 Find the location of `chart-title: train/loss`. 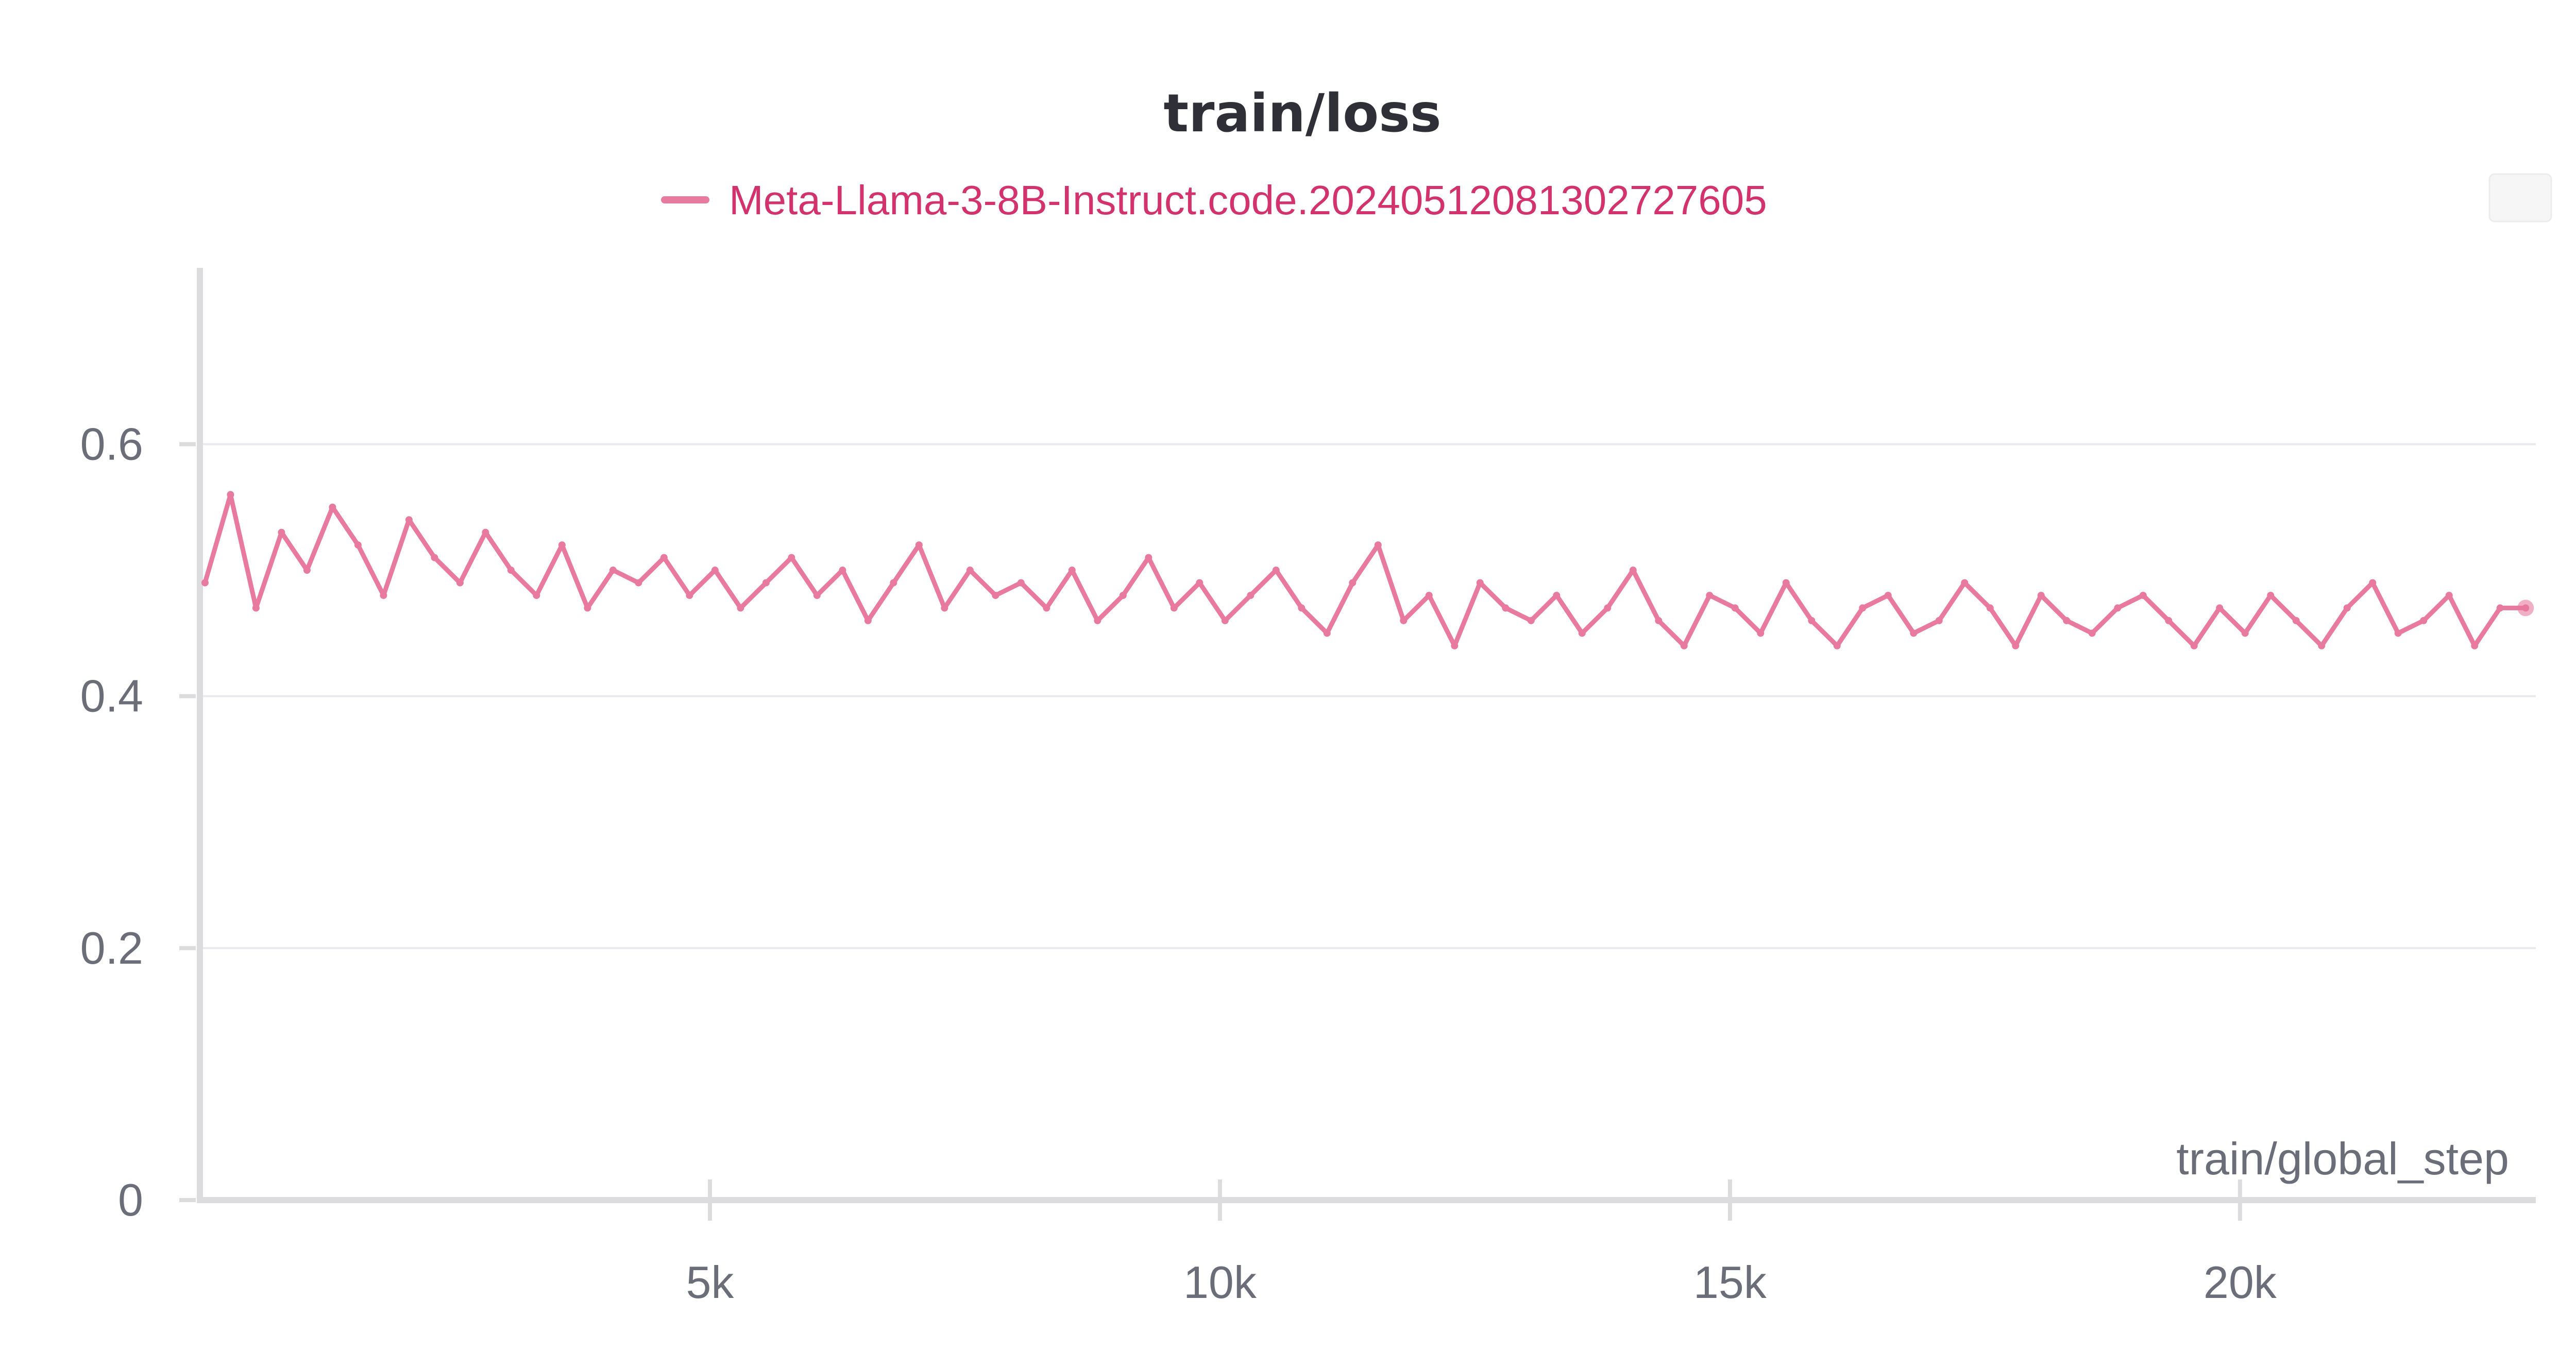

chart-title: train/loss is located at coordinates (1302, 113).